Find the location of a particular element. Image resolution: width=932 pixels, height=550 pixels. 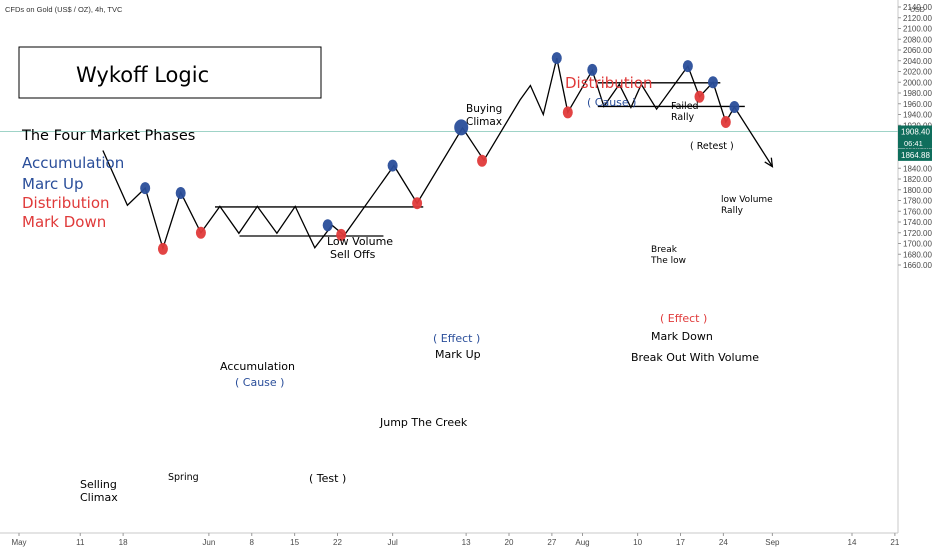

symbol-header: CFDs on Gold (US$ / OZ), 4h, TVC is located at coordinates (64, 9).